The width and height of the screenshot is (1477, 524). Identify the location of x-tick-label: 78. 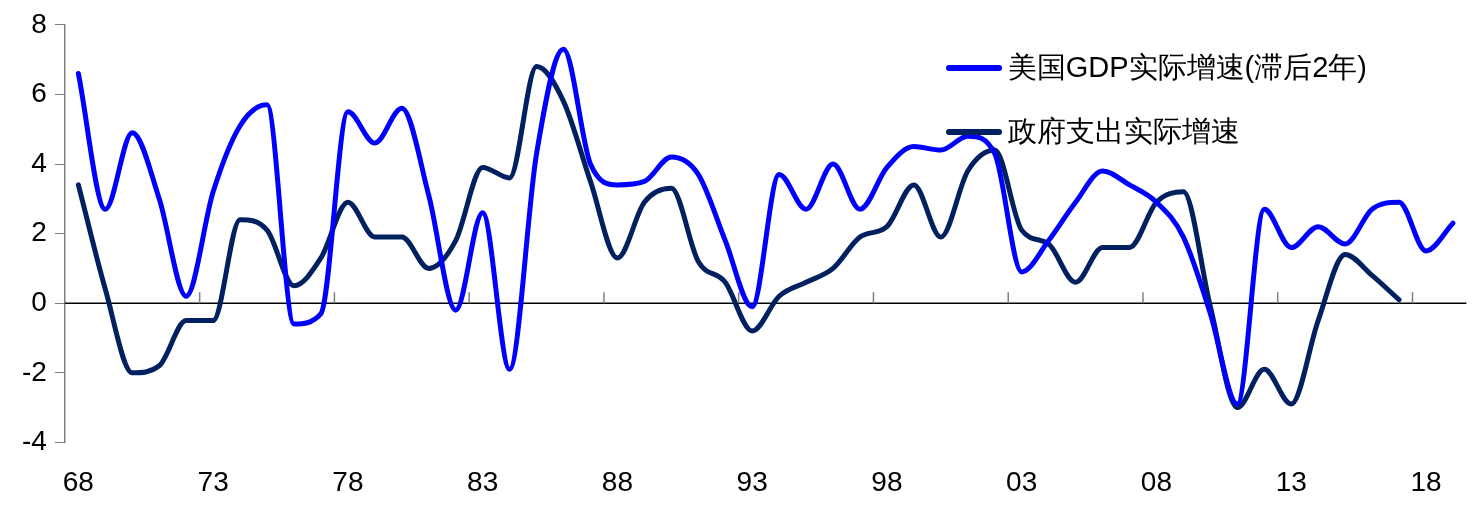
(348, 481).